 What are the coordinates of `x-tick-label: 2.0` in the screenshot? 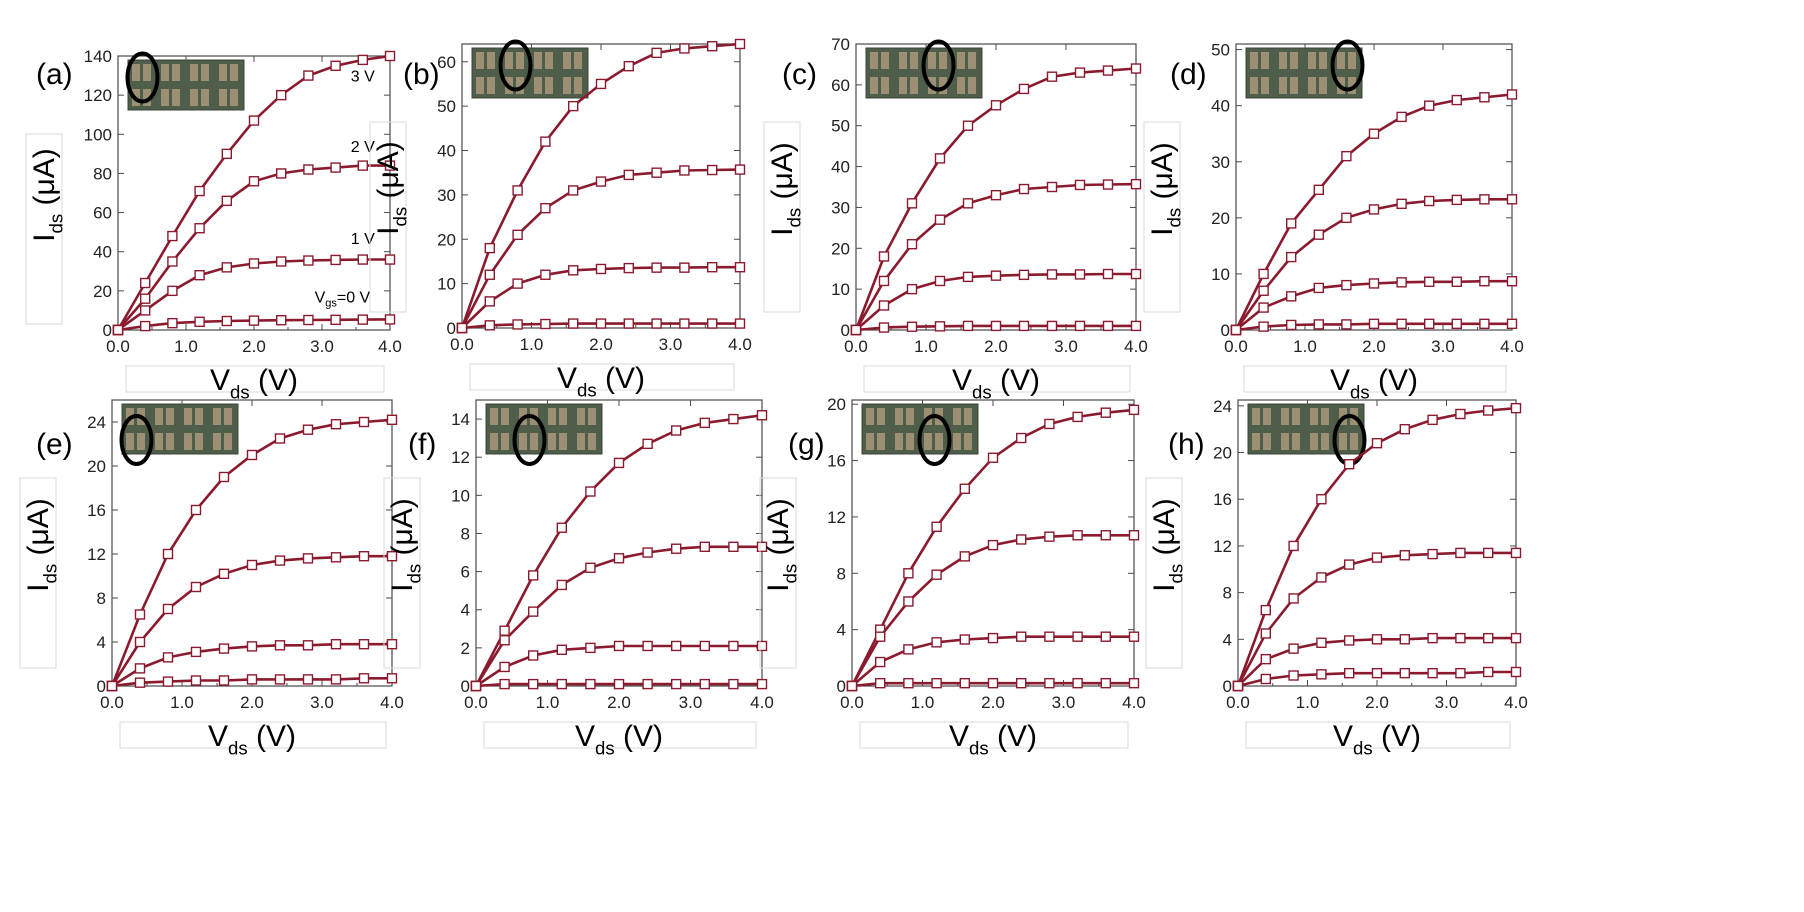 It's located at (1374, 346).